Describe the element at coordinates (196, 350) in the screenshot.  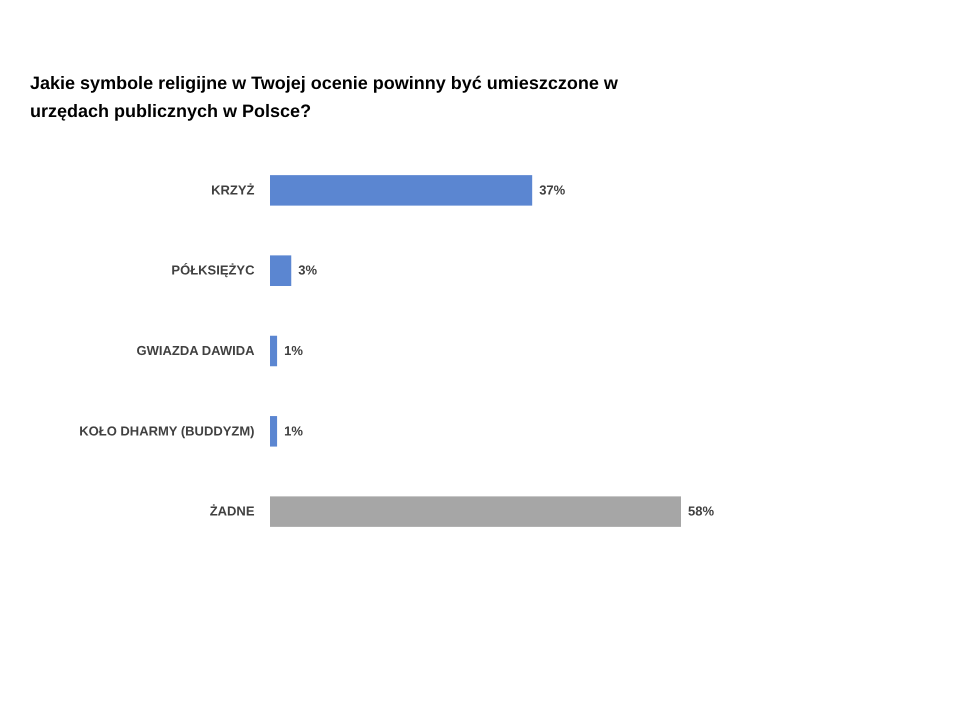
I see `y-tick-label: GWIAZDA DAWIDA` at that location.